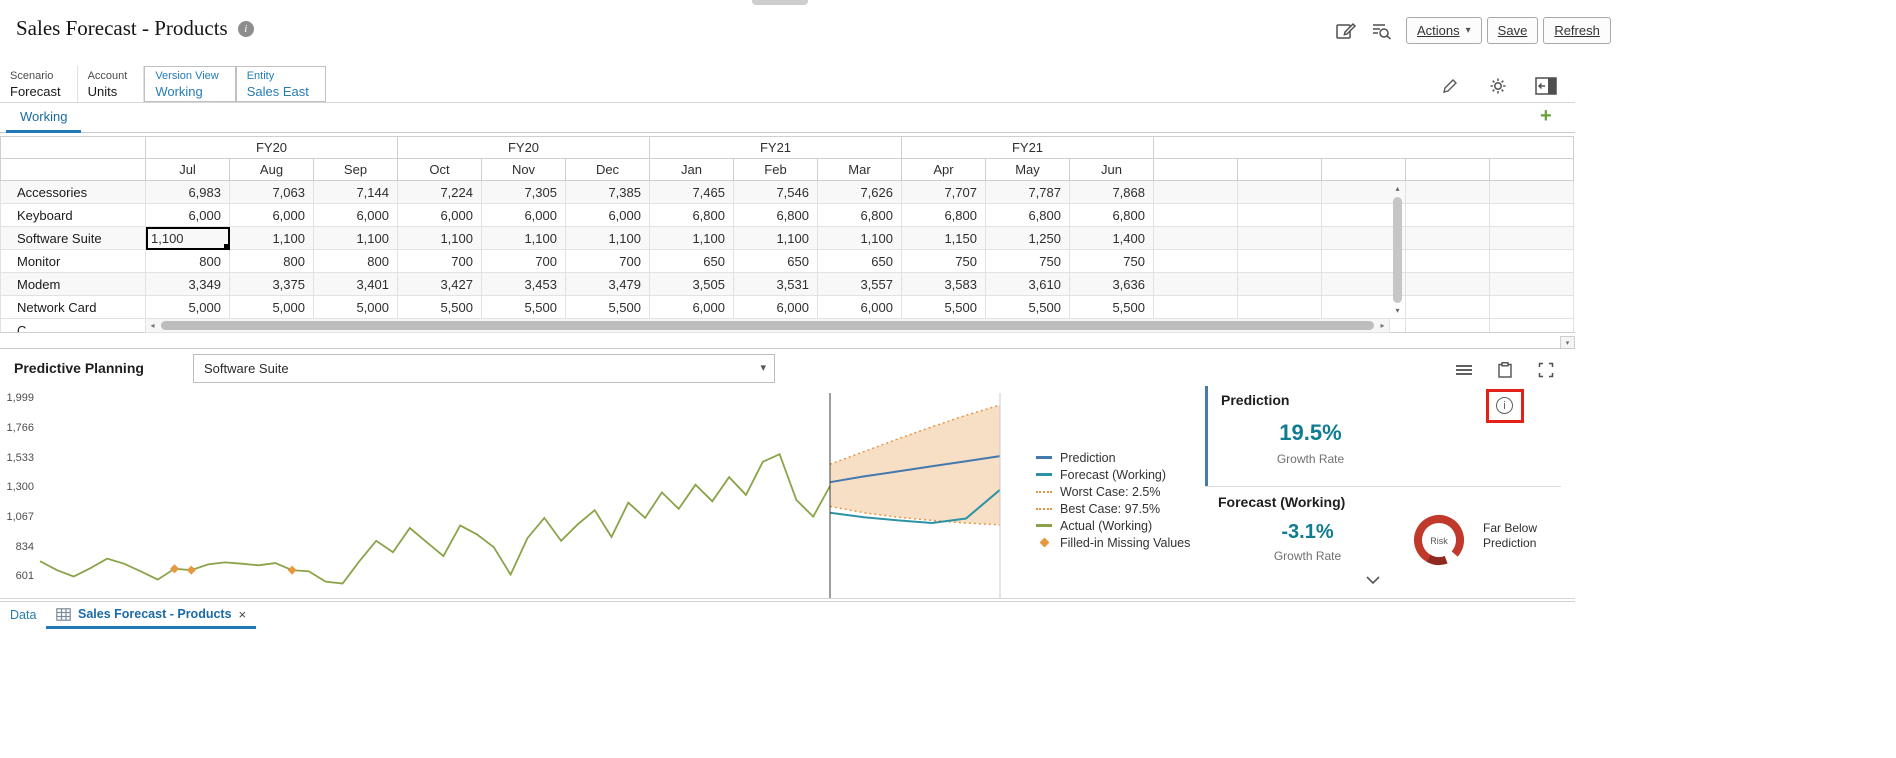 This screenshot has height=758, width=1896. I want to click on refresh-button: Refresh, so click(1577, 30).